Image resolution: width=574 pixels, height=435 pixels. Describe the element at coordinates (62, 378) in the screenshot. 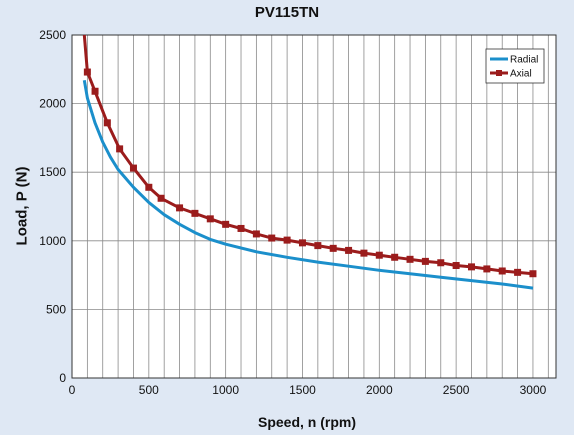

I see `y-tick-label: 0` at that location.